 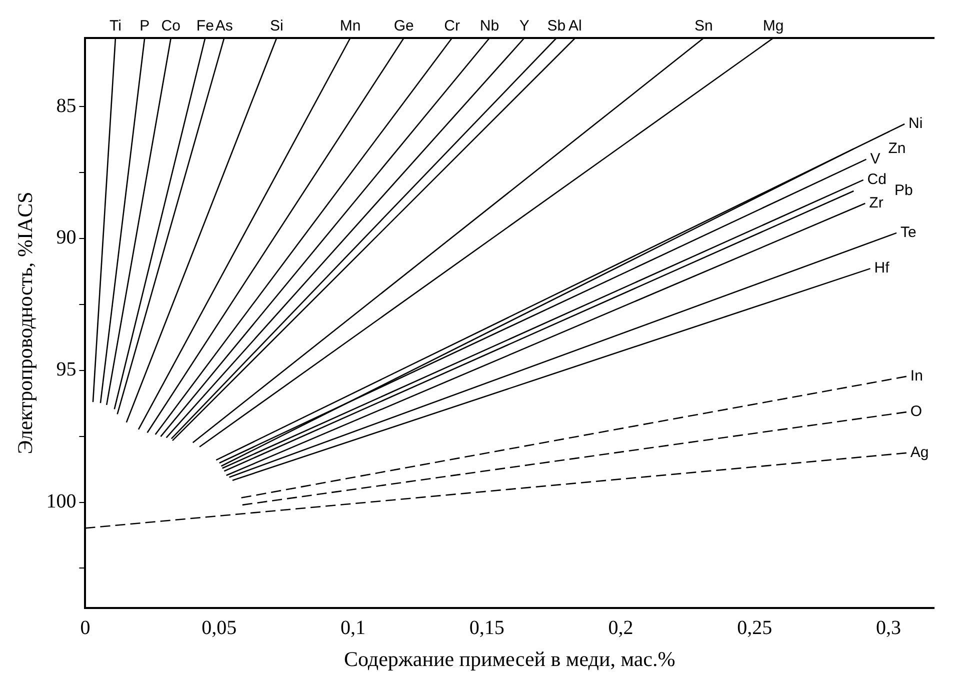 I want to click on series-label: As, so click(x=224, y=26).